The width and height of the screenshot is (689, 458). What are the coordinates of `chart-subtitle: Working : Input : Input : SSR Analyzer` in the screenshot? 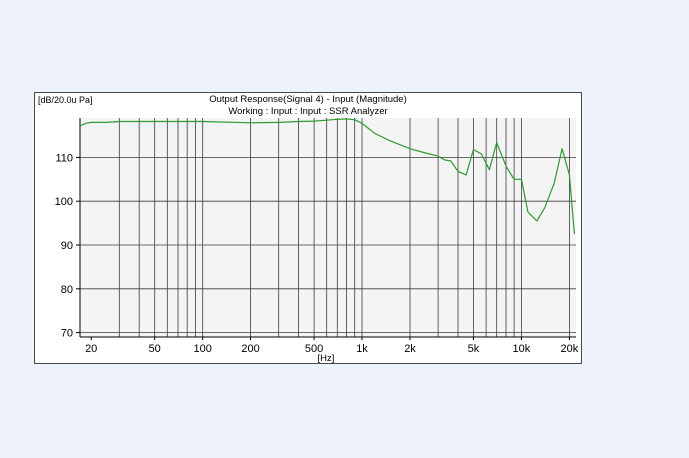 It's located at (308, 111).